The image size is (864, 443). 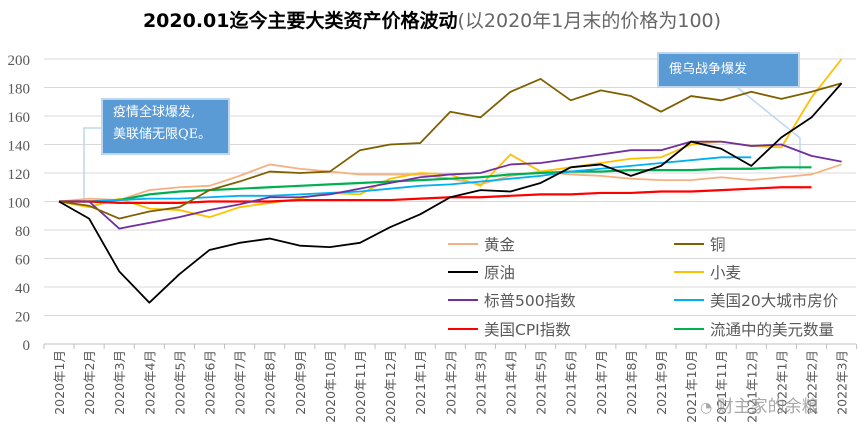 I want to click on legend-label: 美国CPI指数, so click(x=527, y=330).